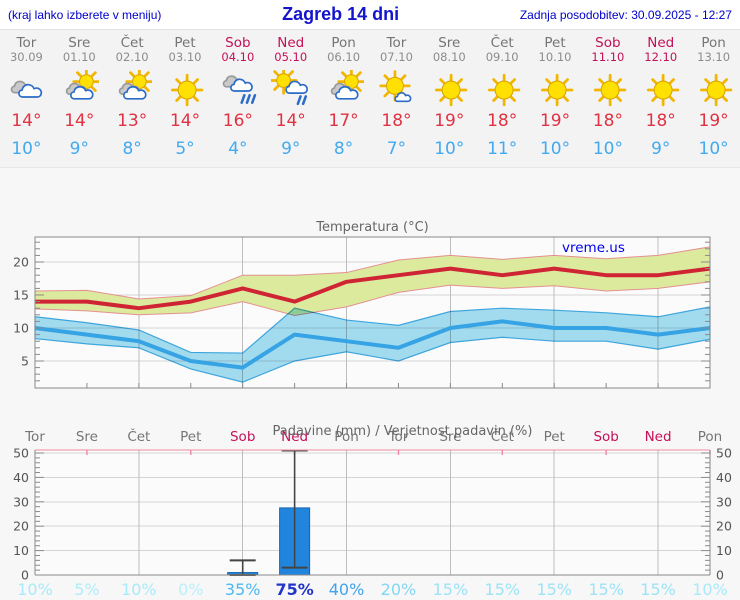 The height and width of the screenshot is (600, 740). What do you see at coordinates (395, 86) in the screenshot?
I see `mostly-sunny-icon` at bounding box center [395, 86].